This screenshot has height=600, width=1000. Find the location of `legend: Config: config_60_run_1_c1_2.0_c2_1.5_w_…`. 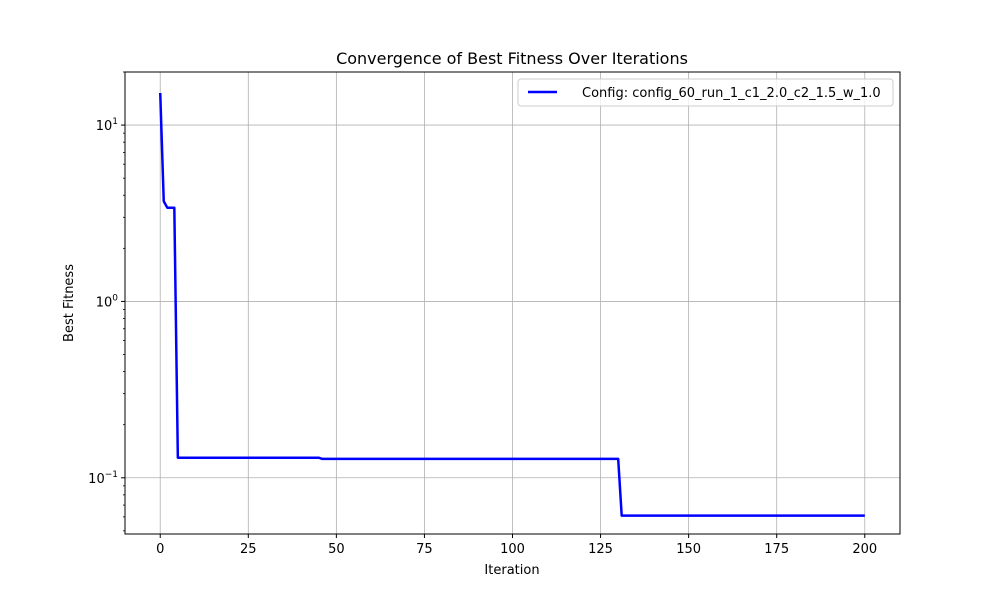

legend: Config: config_60_run_1_c1_2.0_c2_1.5_w_… is located at coordinates (705, 92).